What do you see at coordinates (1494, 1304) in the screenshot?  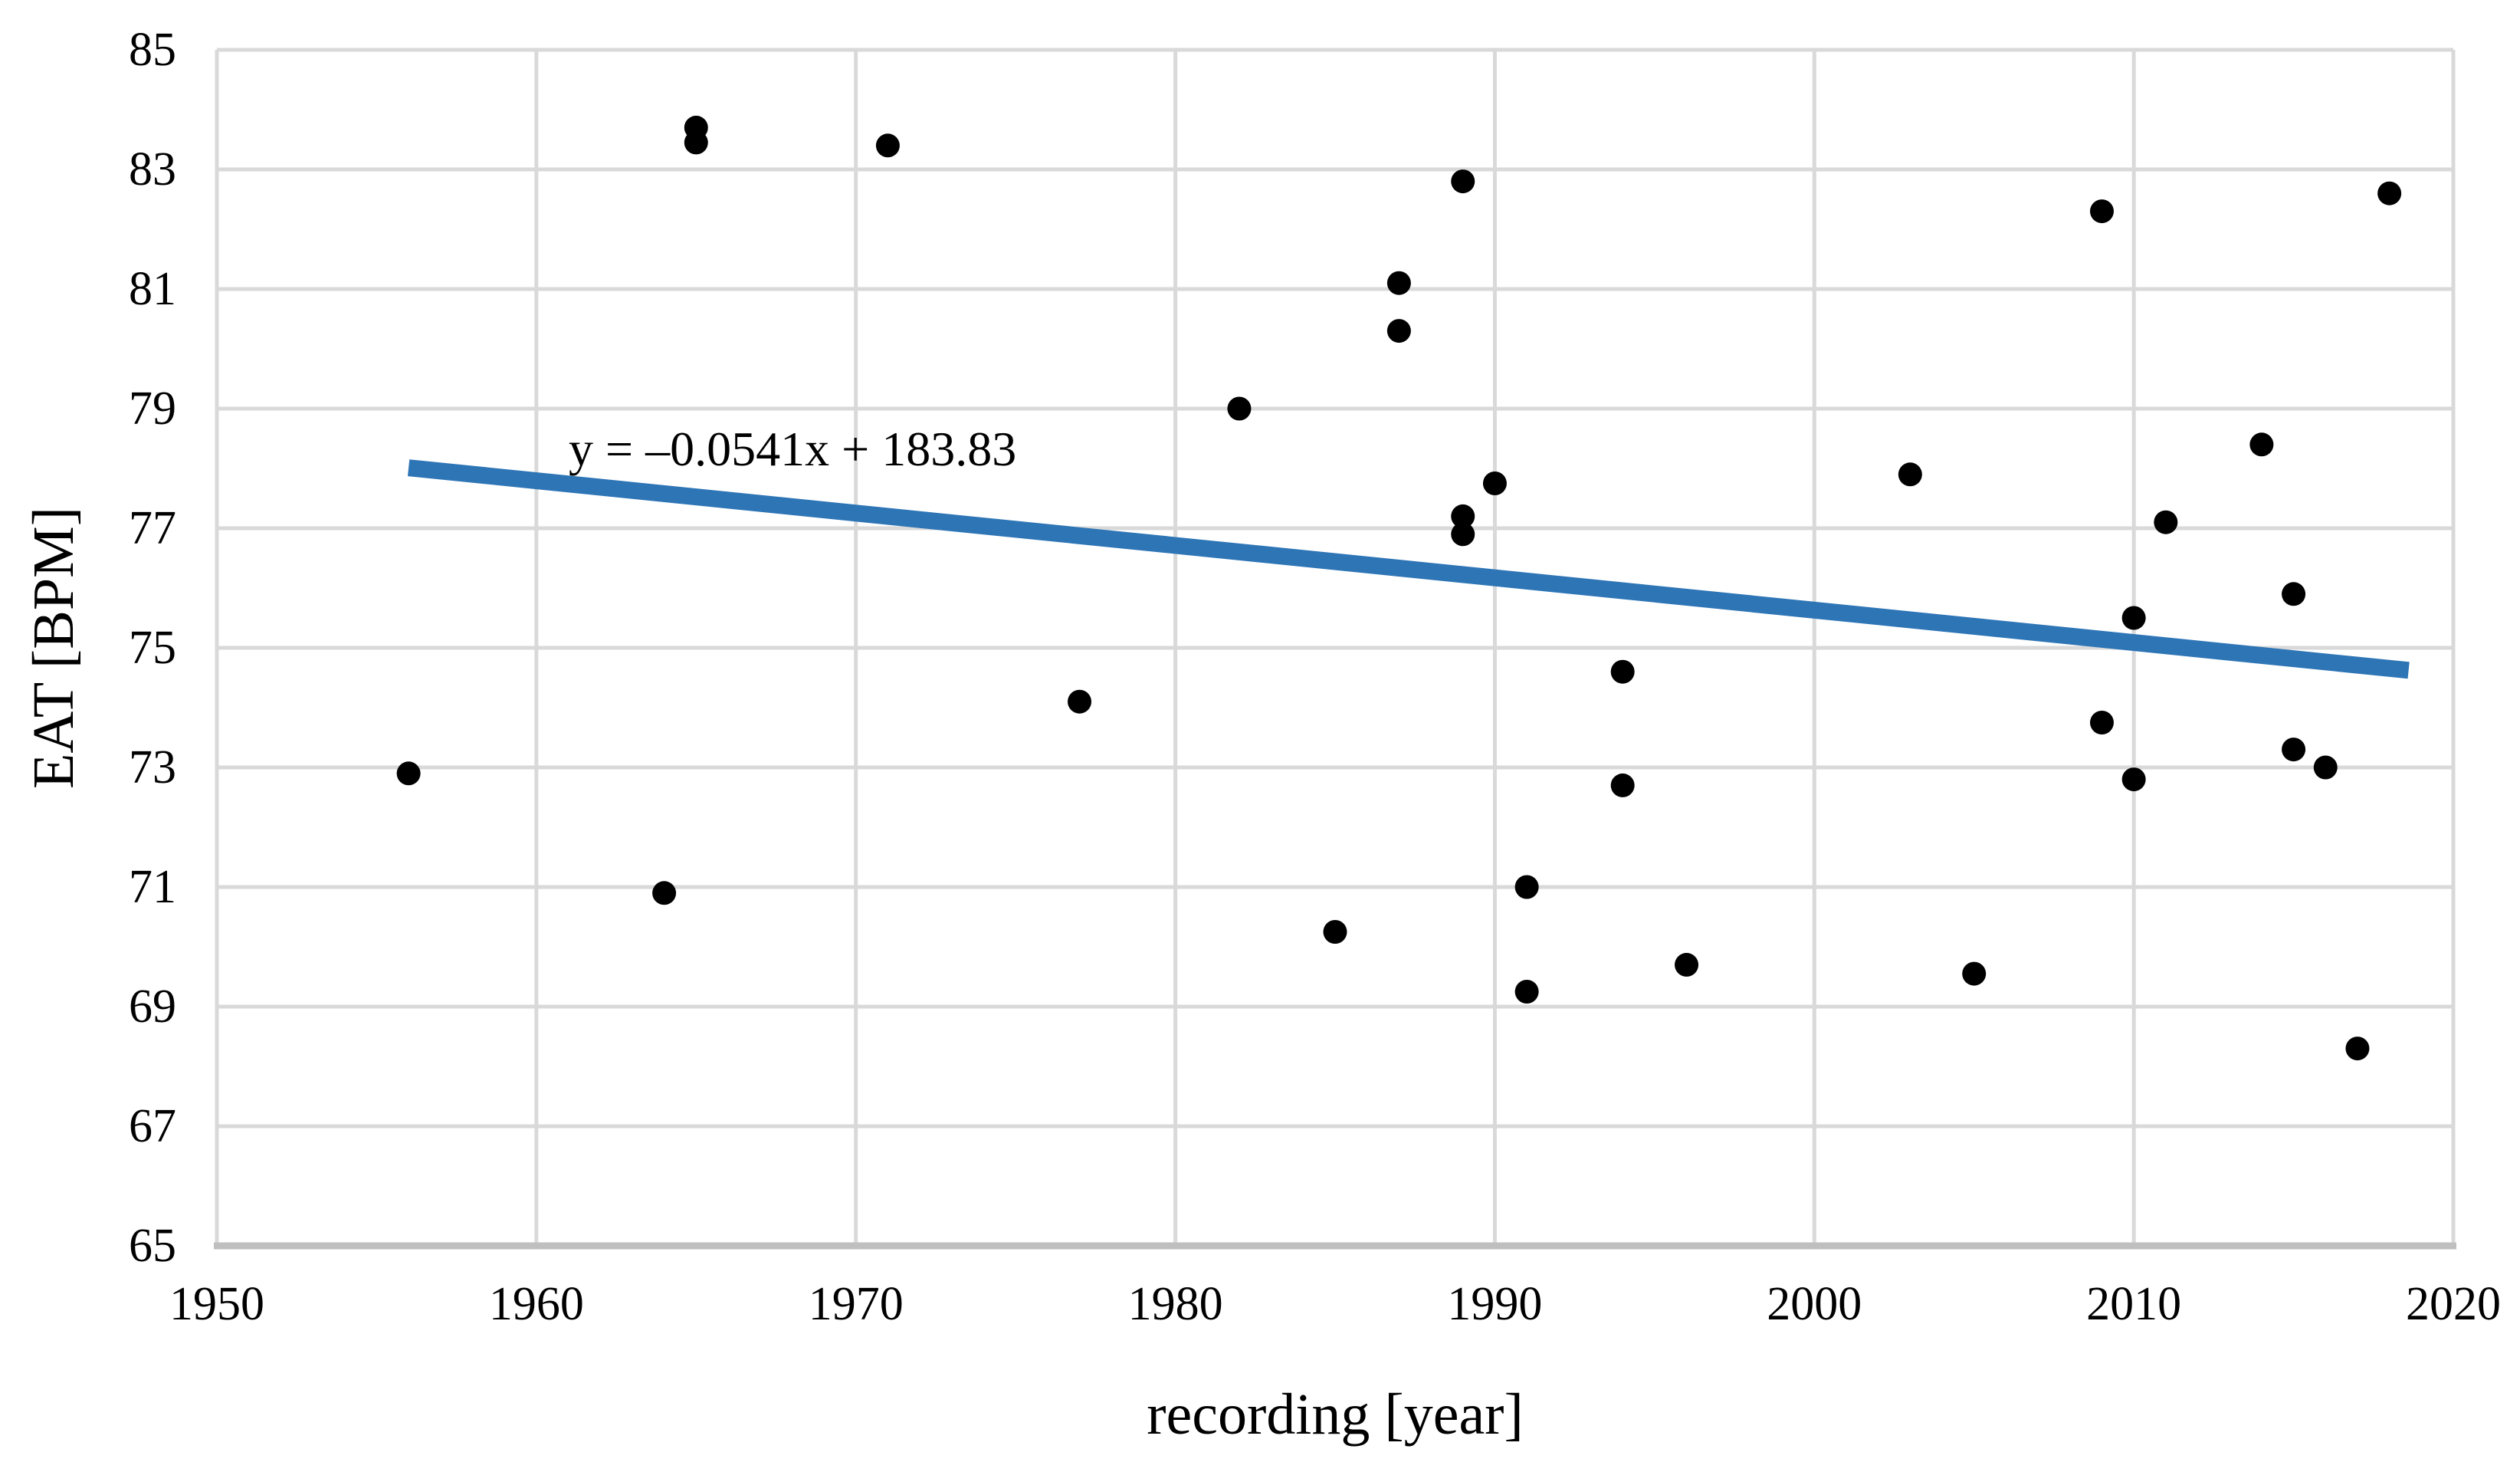 I see `x-tick-label: 1990` at bounding box center [1494, 1304].